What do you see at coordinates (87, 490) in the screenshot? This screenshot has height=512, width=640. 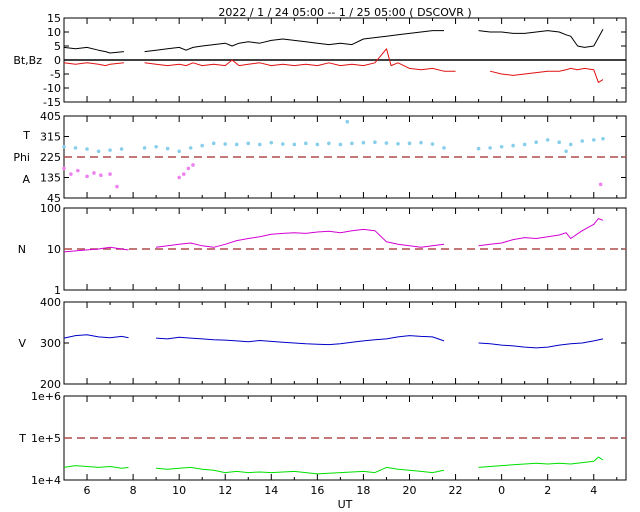 I see `x-tick-label: 6` at bounding box center [87, 490].